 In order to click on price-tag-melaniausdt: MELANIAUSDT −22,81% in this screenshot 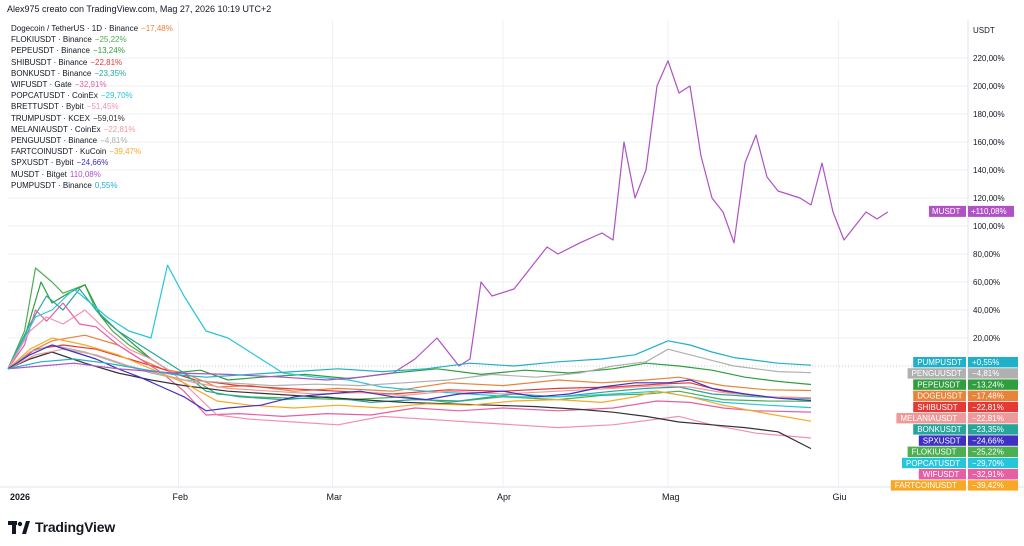, I will do `click(957, 418)`.